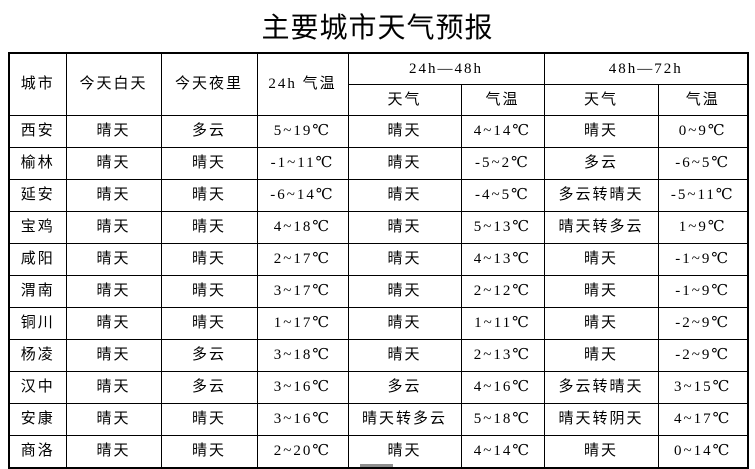  I want to click on city-cell: 宝鸡, so click(37, 227).